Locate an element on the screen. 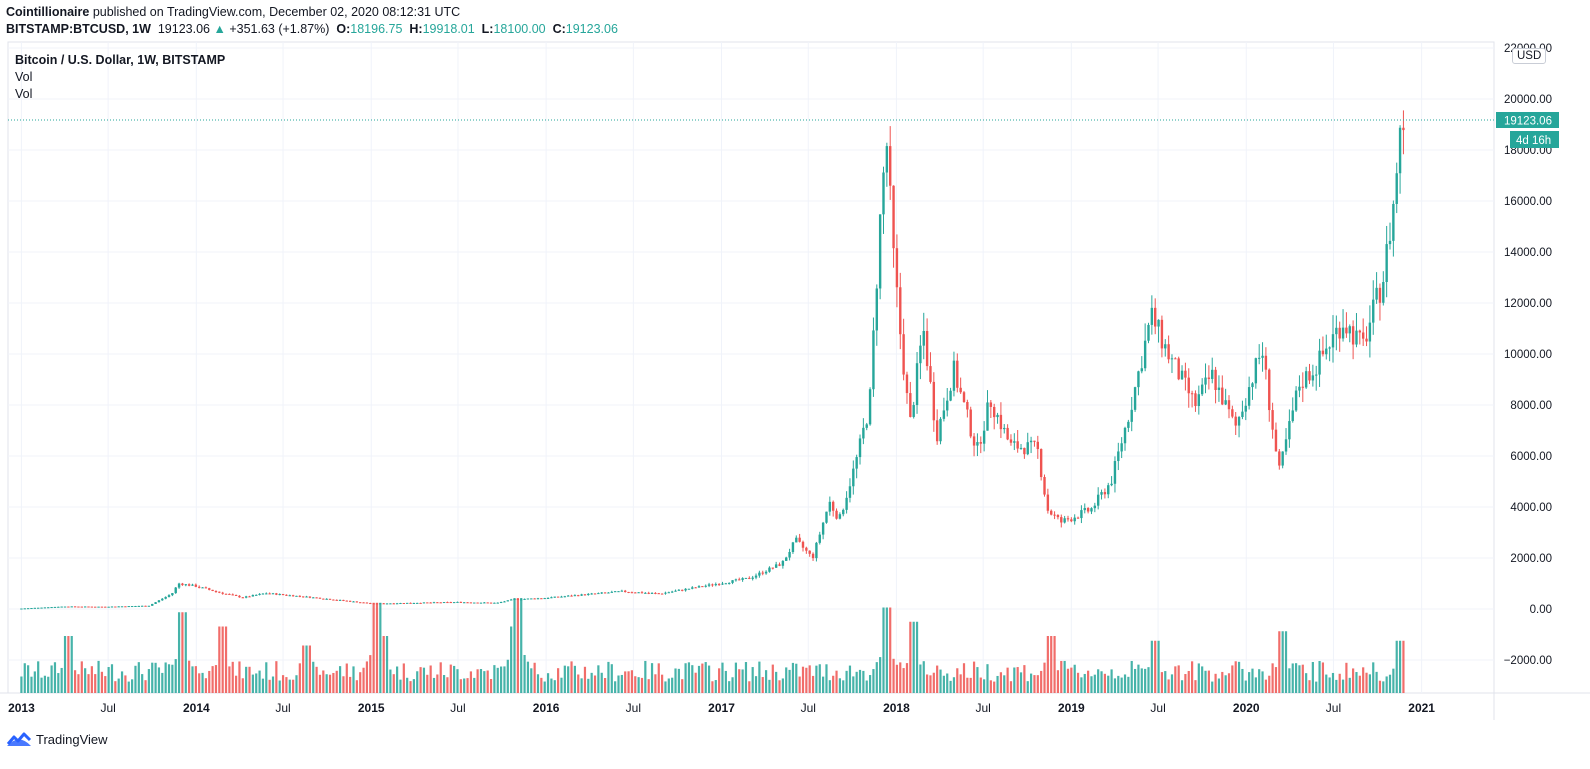 The width and height of the screenshot is (1590, 769). close-label: C: is located at coordinates (559, 29).